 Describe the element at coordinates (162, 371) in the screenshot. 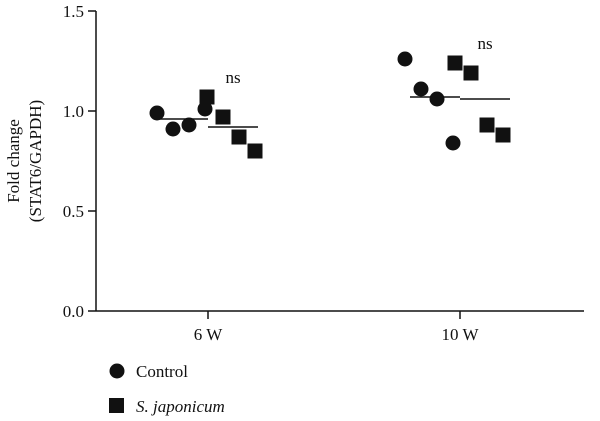

I see `legend-label-control: Control` at that location.